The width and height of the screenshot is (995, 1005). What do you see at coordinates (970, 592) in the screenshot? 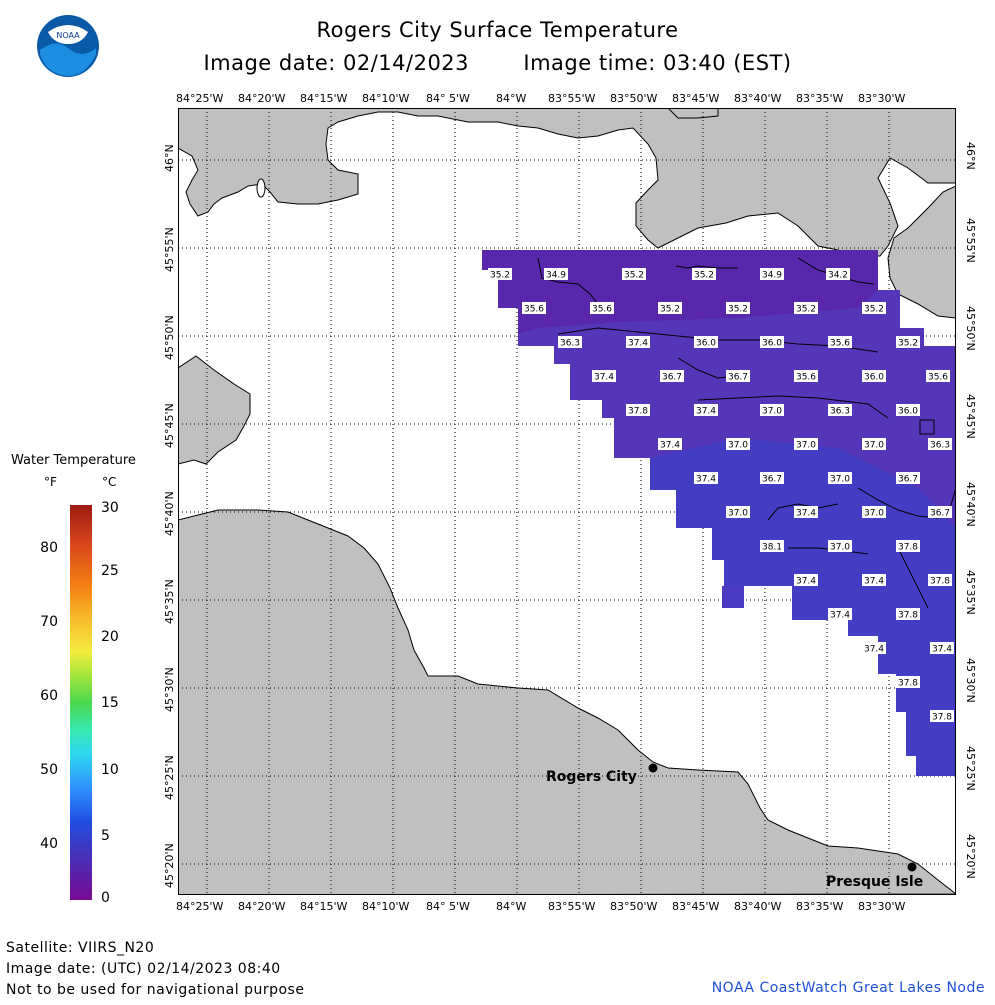
I see `lat-label: 45°35'N` at bounding box center [970, 592].